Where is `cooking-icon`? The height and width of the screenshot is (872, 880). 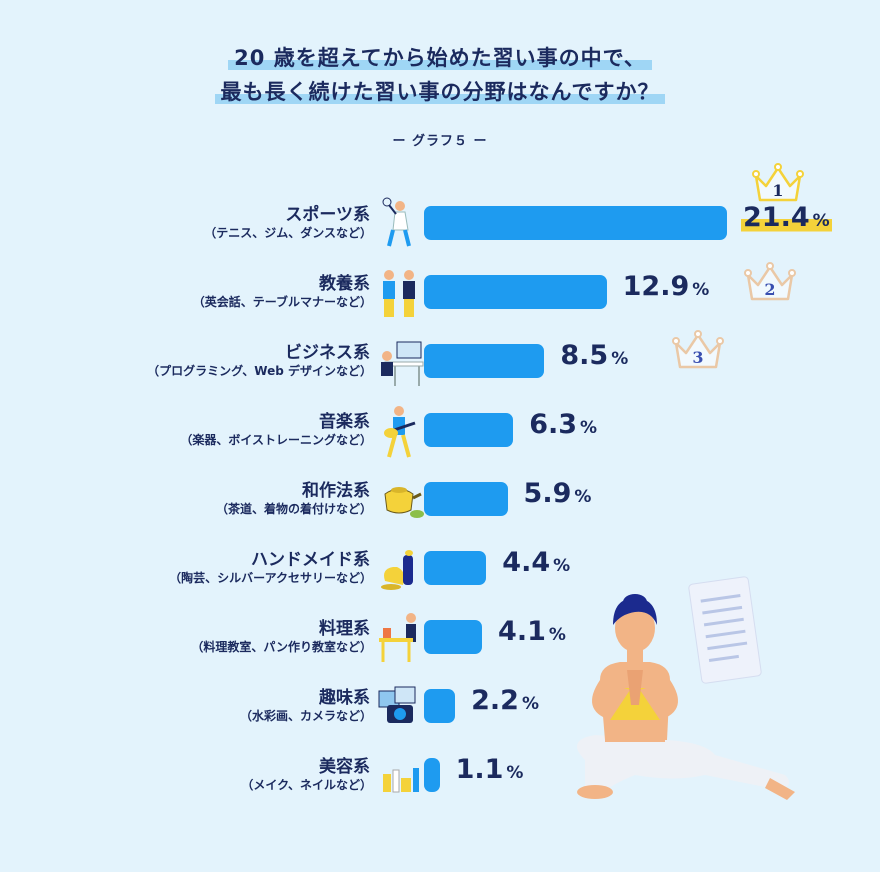
cooking-icon is located at coordinates (397, 637).